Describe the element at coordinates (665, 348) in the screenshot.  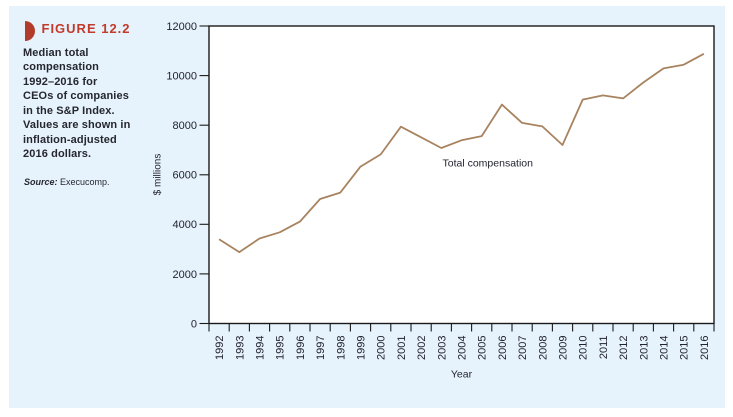
I see `svg-text: 2014` at that location.